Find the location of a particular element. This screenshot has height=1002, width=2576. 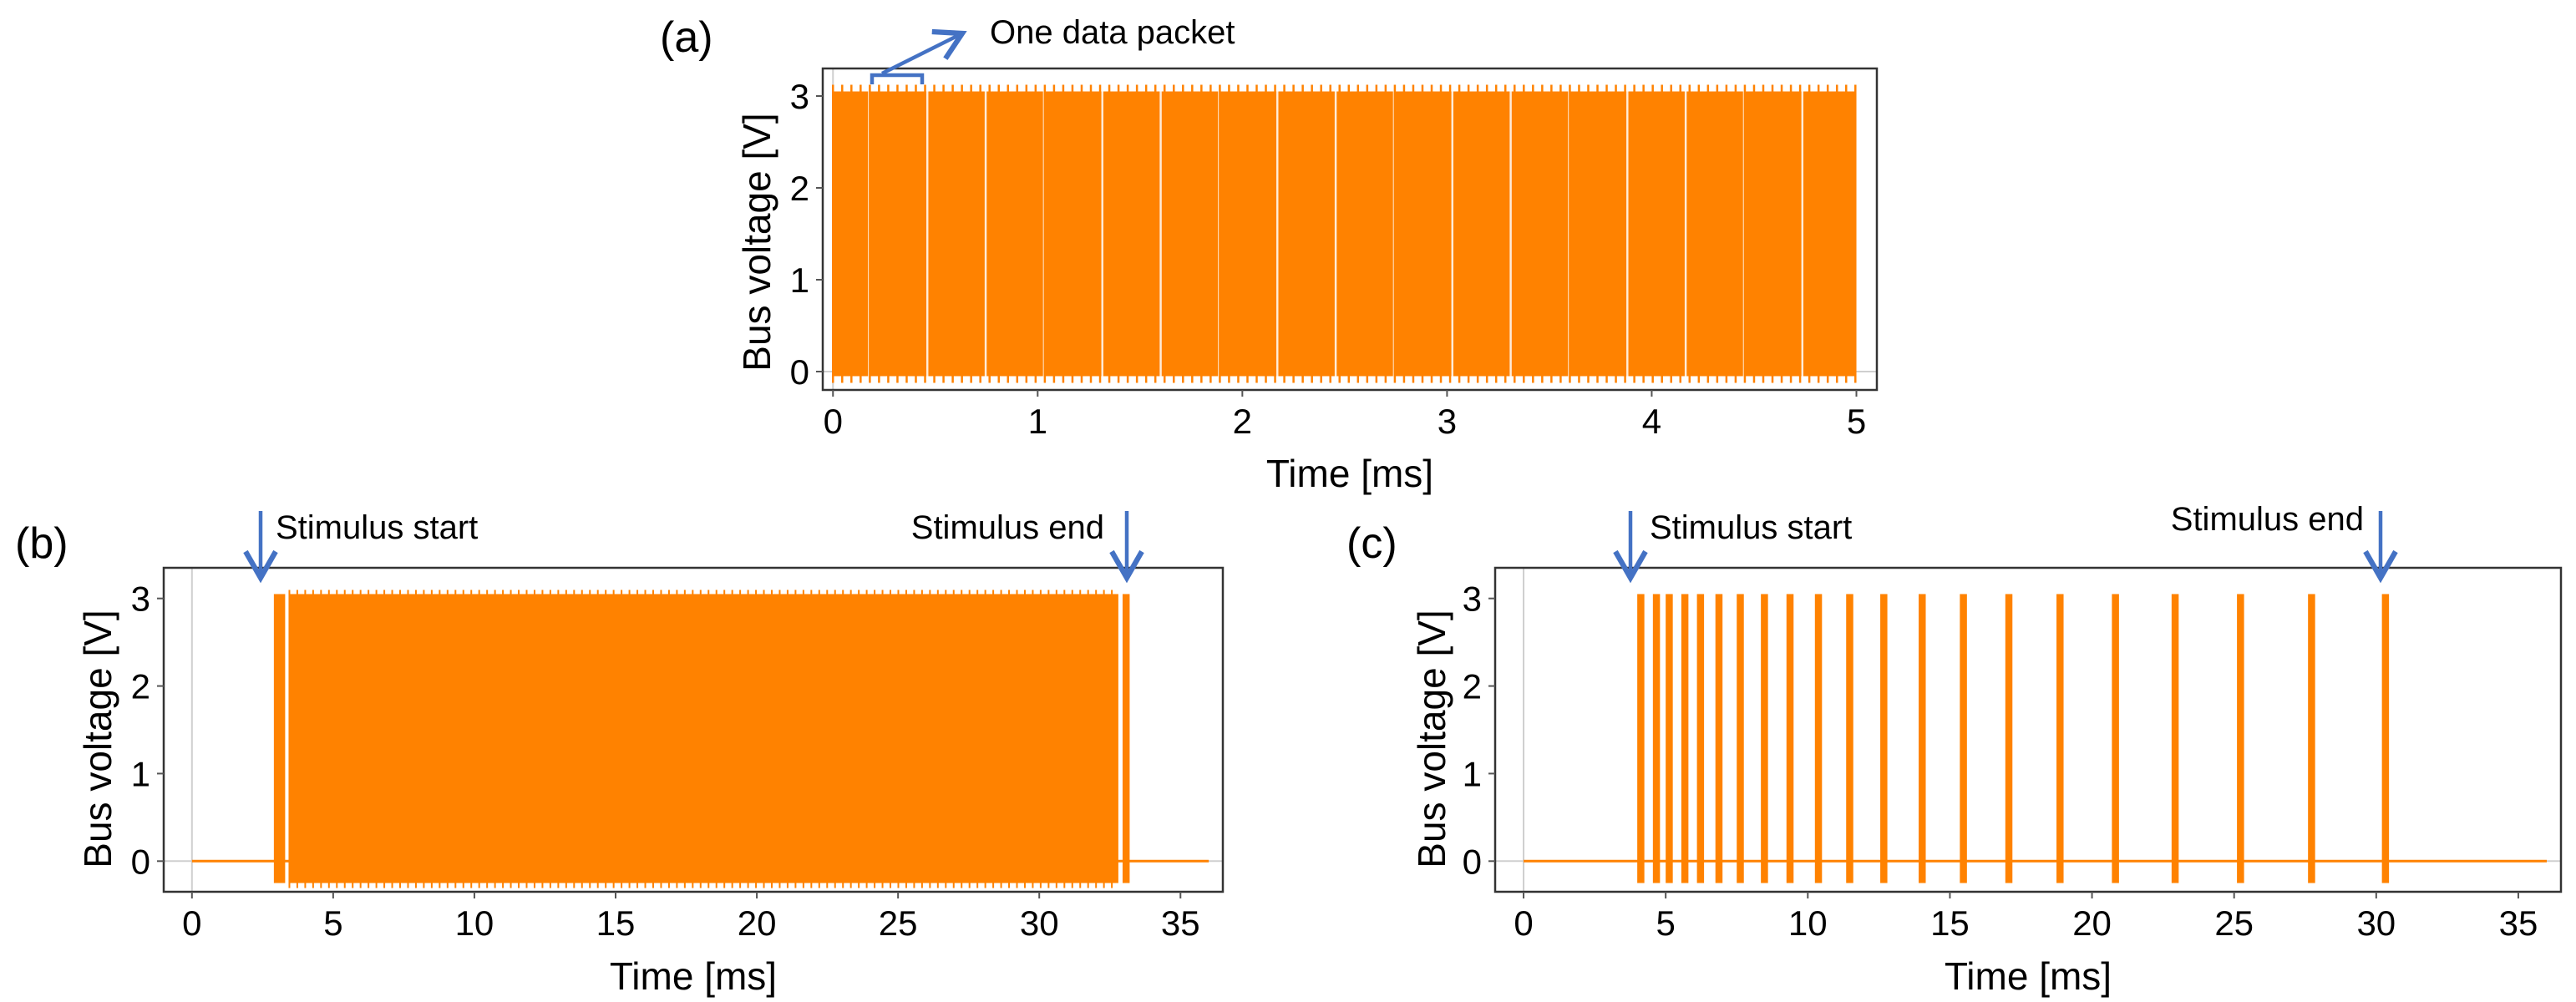

panel-c-x-tick-label: 25 is located at coordinates (2234, 923).